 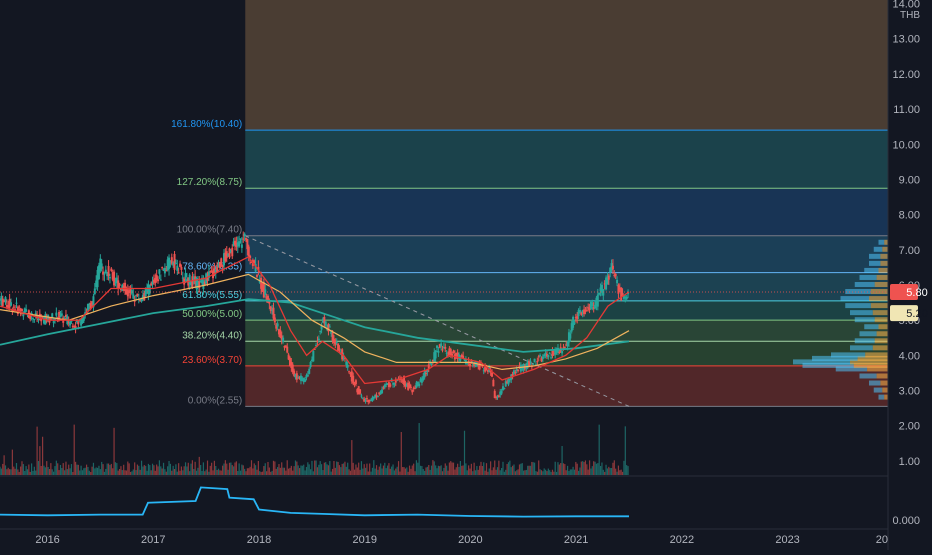 I want to click on y-tick-label: 12.00, so click(x=906, y=75).